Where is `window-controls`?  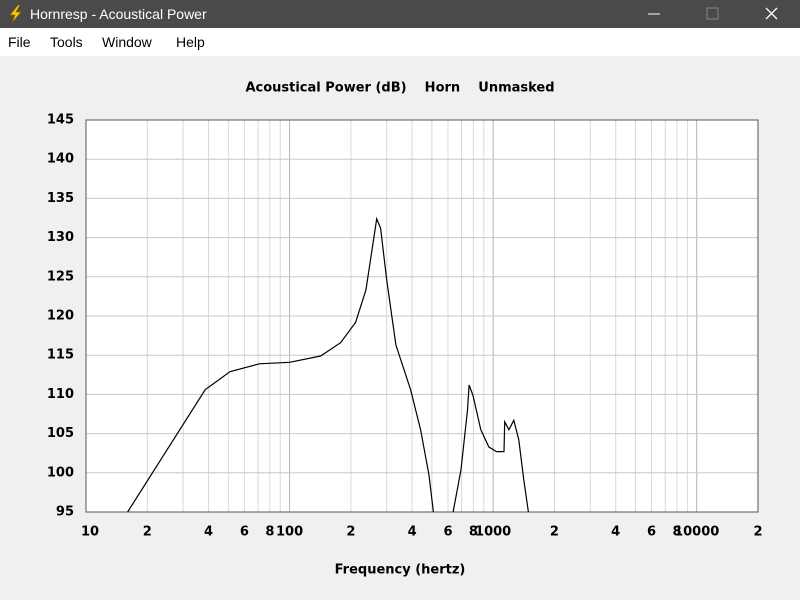 window-controls is located at coordinates (720, 14).